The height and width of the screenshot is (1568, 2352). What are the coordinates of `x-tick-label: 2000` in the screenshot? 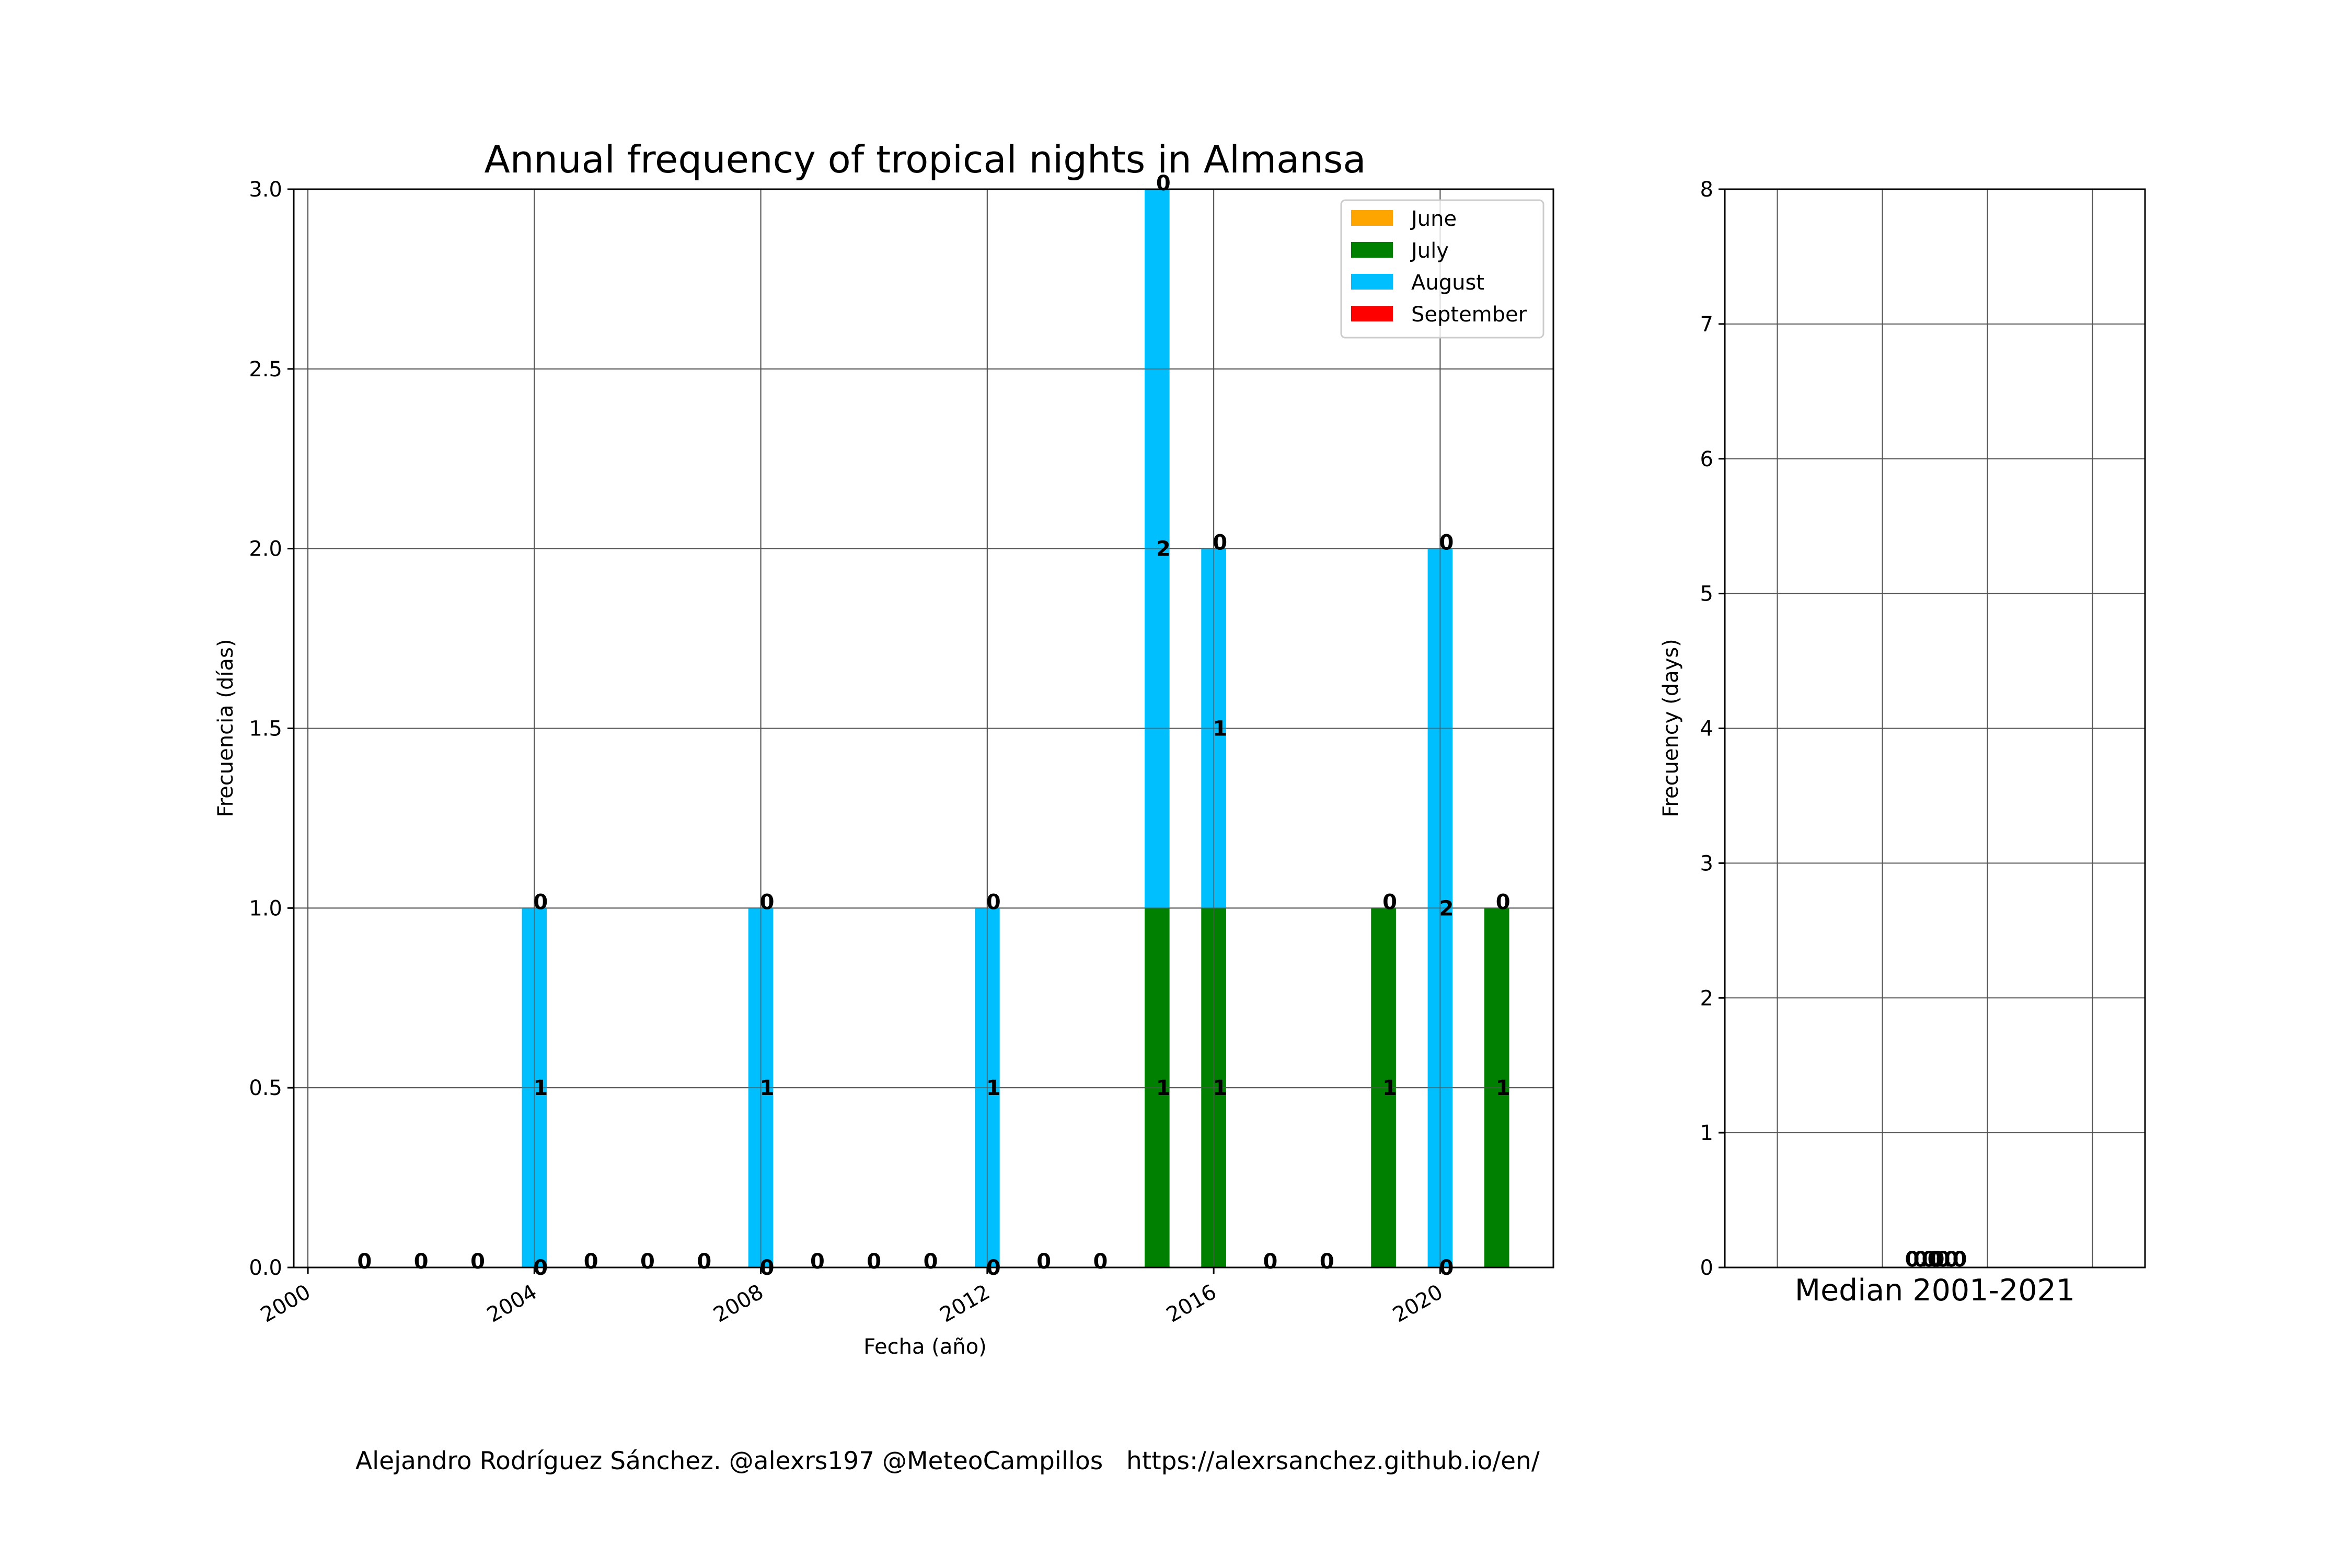 It's located at (286, 1304).